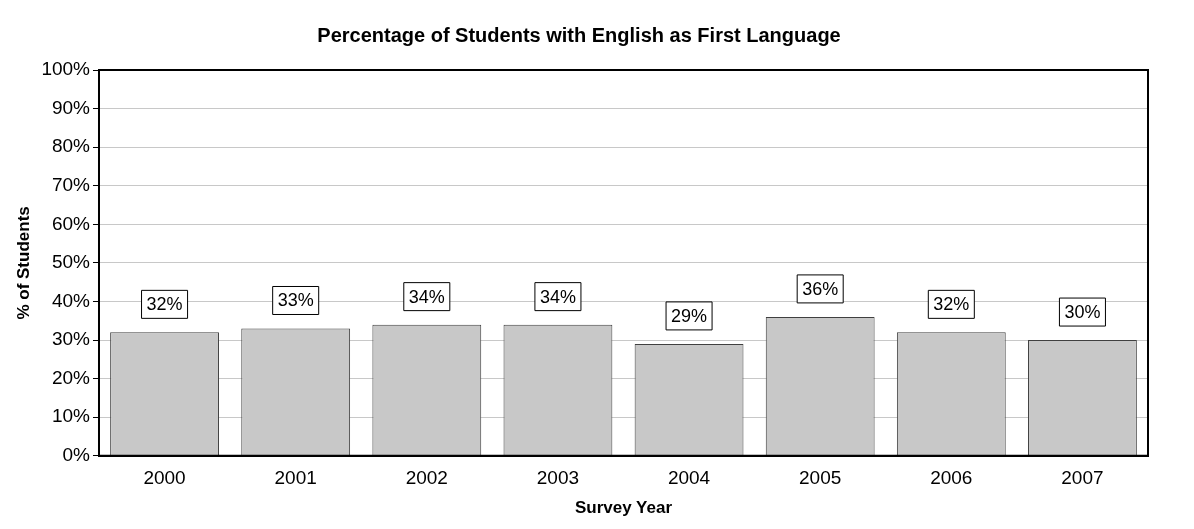 This screenshot has height=529, width=1194. Describe the element at coordinates (71, 184) in the screenshot. I see `y-tick-label: 70%` at that location.